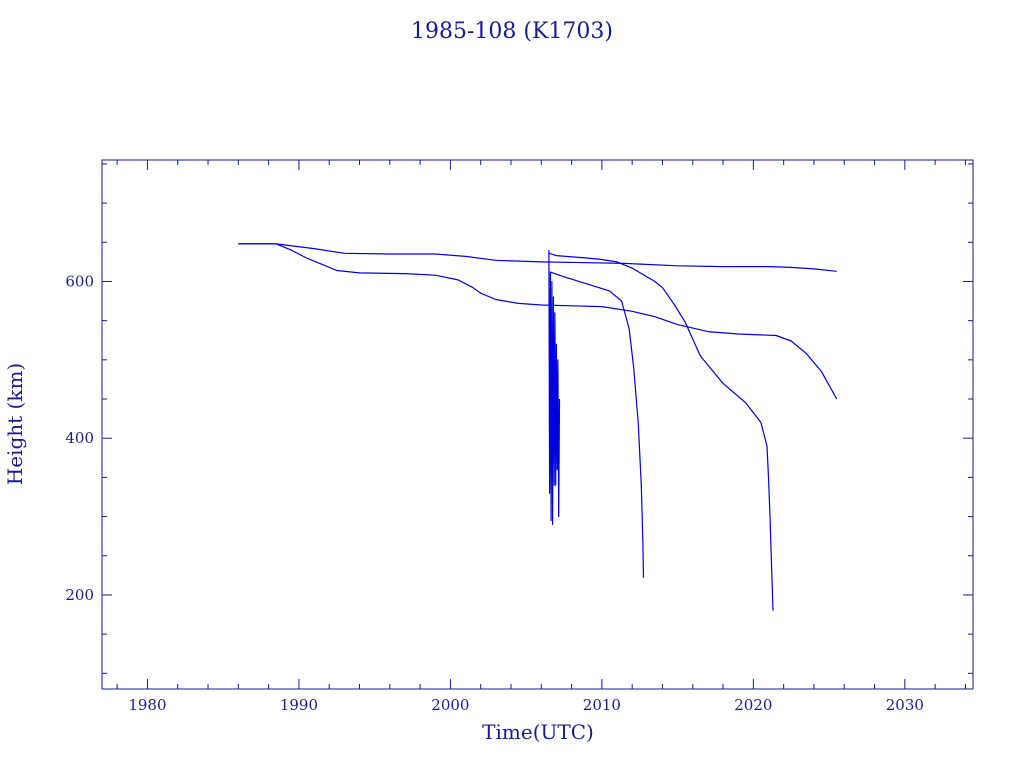  Describe the element at coordinates (512, 31) in the screenshot. I see `chart-title: 1985-108 (K1703)` at that location.